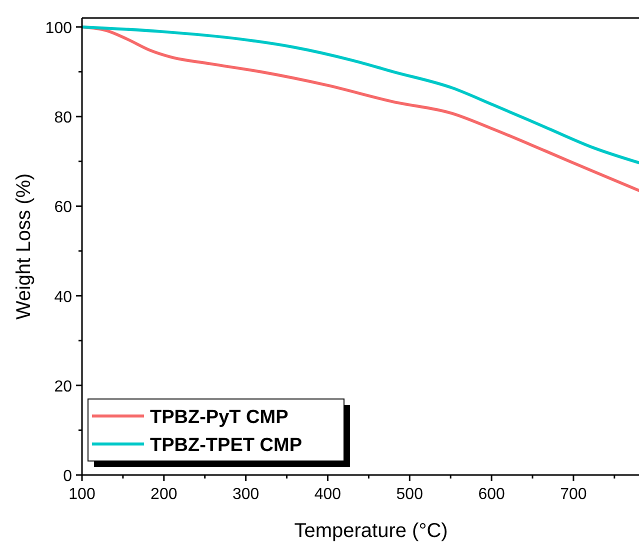  What do you see at coordinates (82, 494) in the screenshot?
I see `x-tick-label: 100` at bounding box center [82, 494].